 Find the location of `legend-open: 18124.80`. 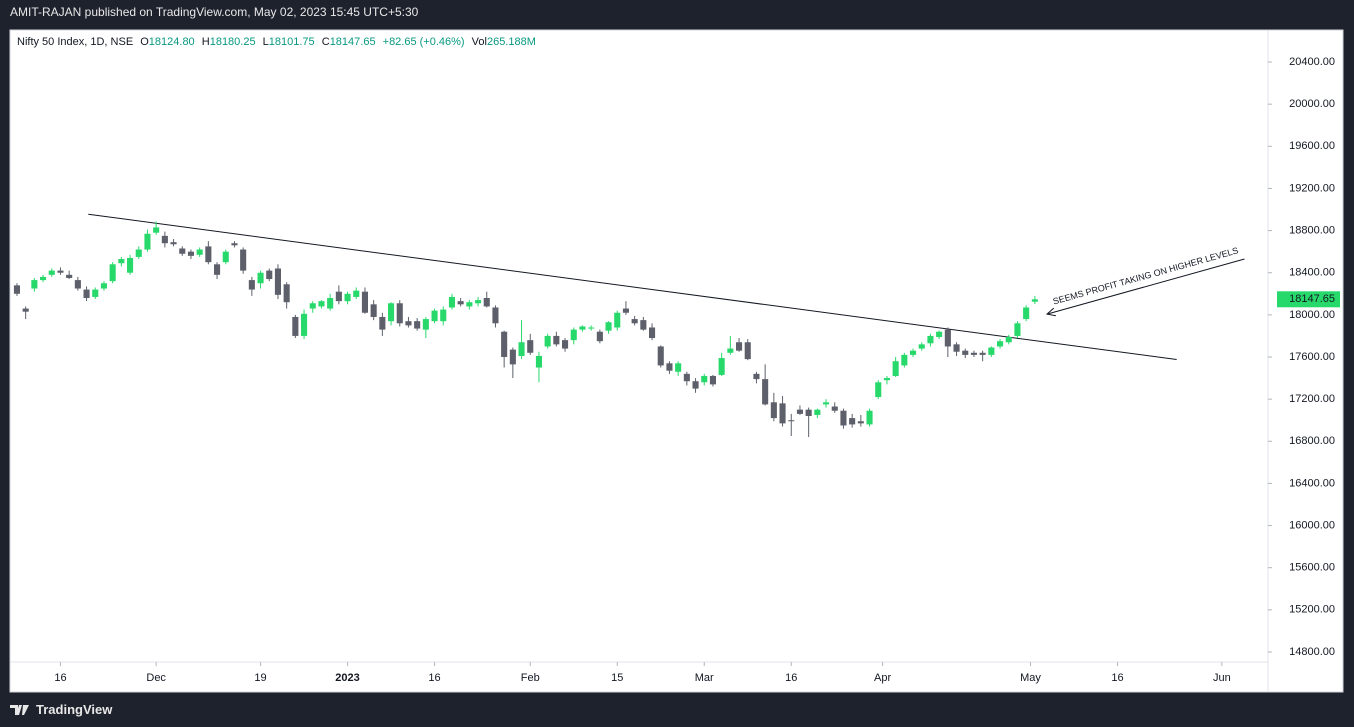

legend-open: 18124.80 is located at coordinates (172, 42).